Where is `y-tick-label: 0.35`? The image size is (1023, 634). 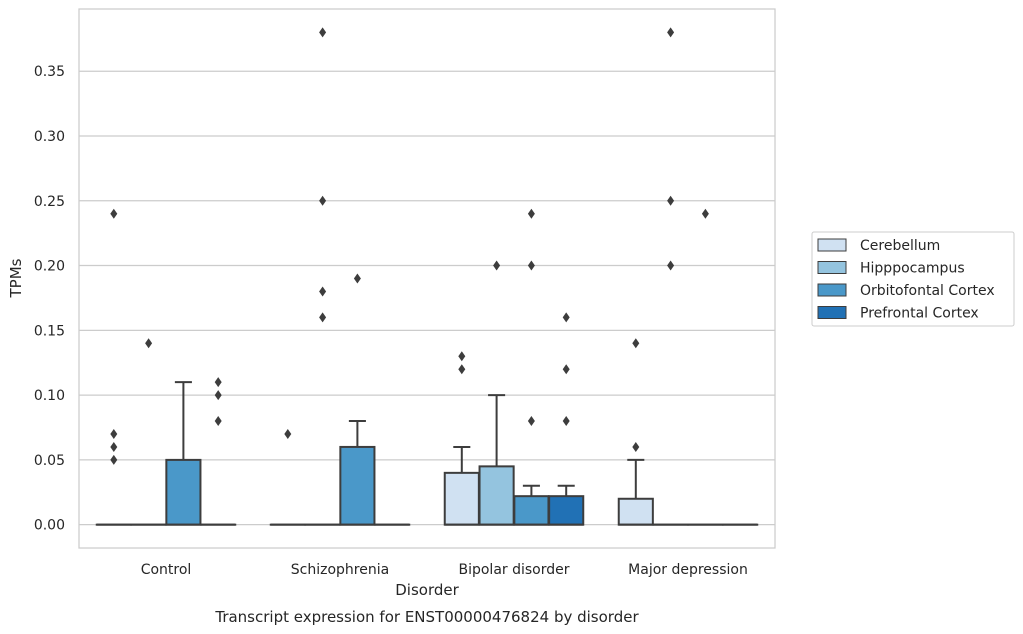
y-tick-label: 0.35 is located at coordinates (49, 72).